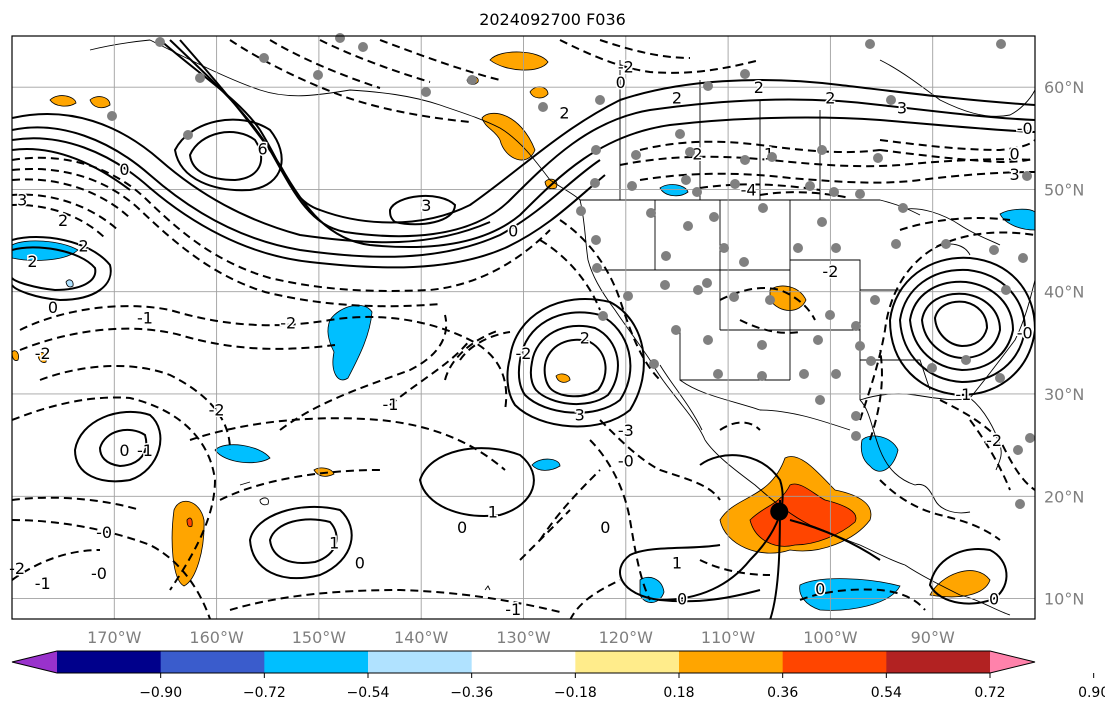 This screenshot has height=712, width=1105. Describe the element at coordinates (263, 149) in the screenshot. I see `contour-label: 6` at that location.